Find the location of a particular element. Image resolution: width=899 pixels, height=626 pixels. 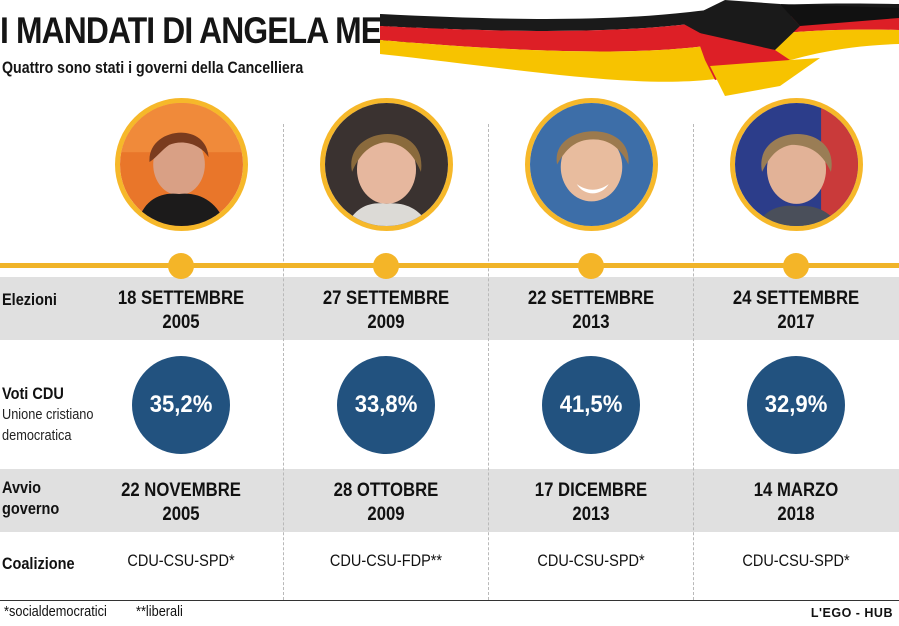

vote-circle: 35,2% is located at coordinates (181, 405).